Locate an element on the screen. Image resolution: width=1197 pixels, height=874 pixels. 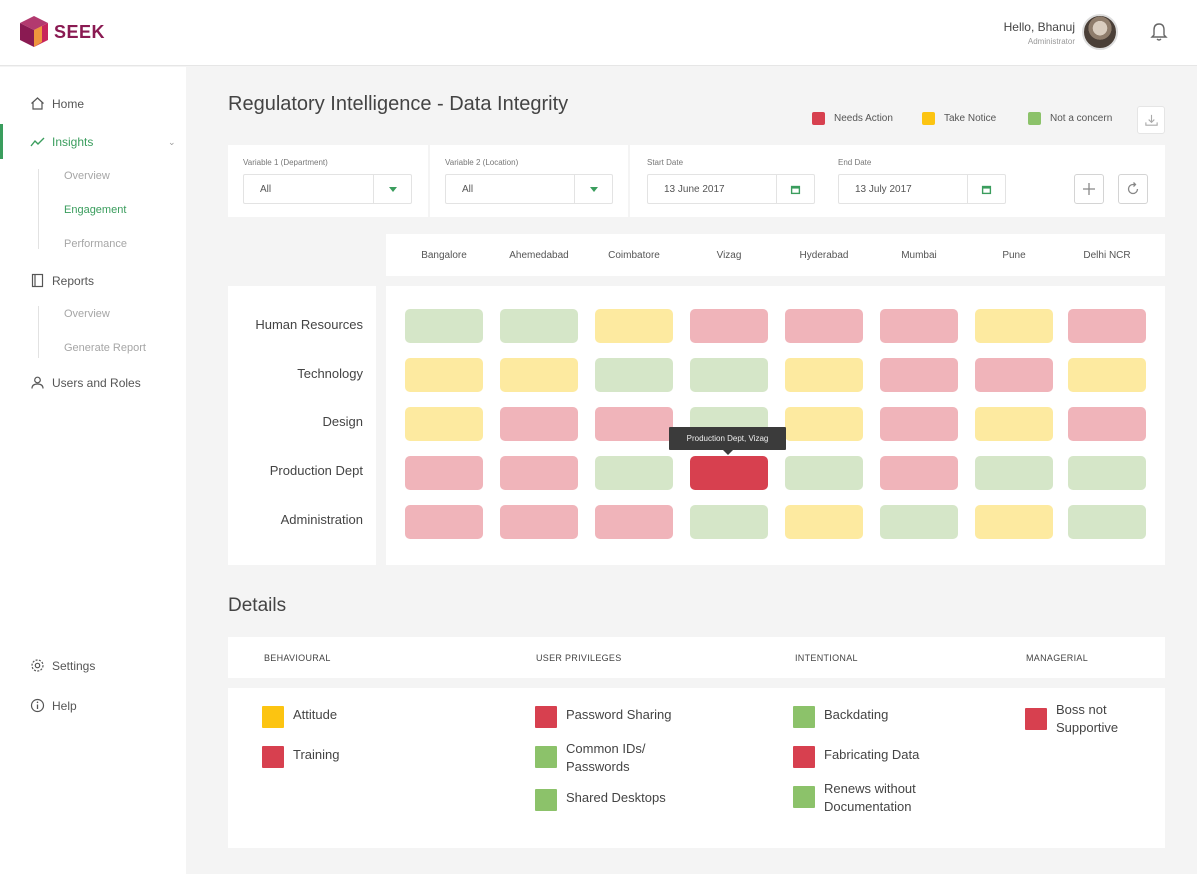
detail-label: Training is located at coordinates (316, 754).